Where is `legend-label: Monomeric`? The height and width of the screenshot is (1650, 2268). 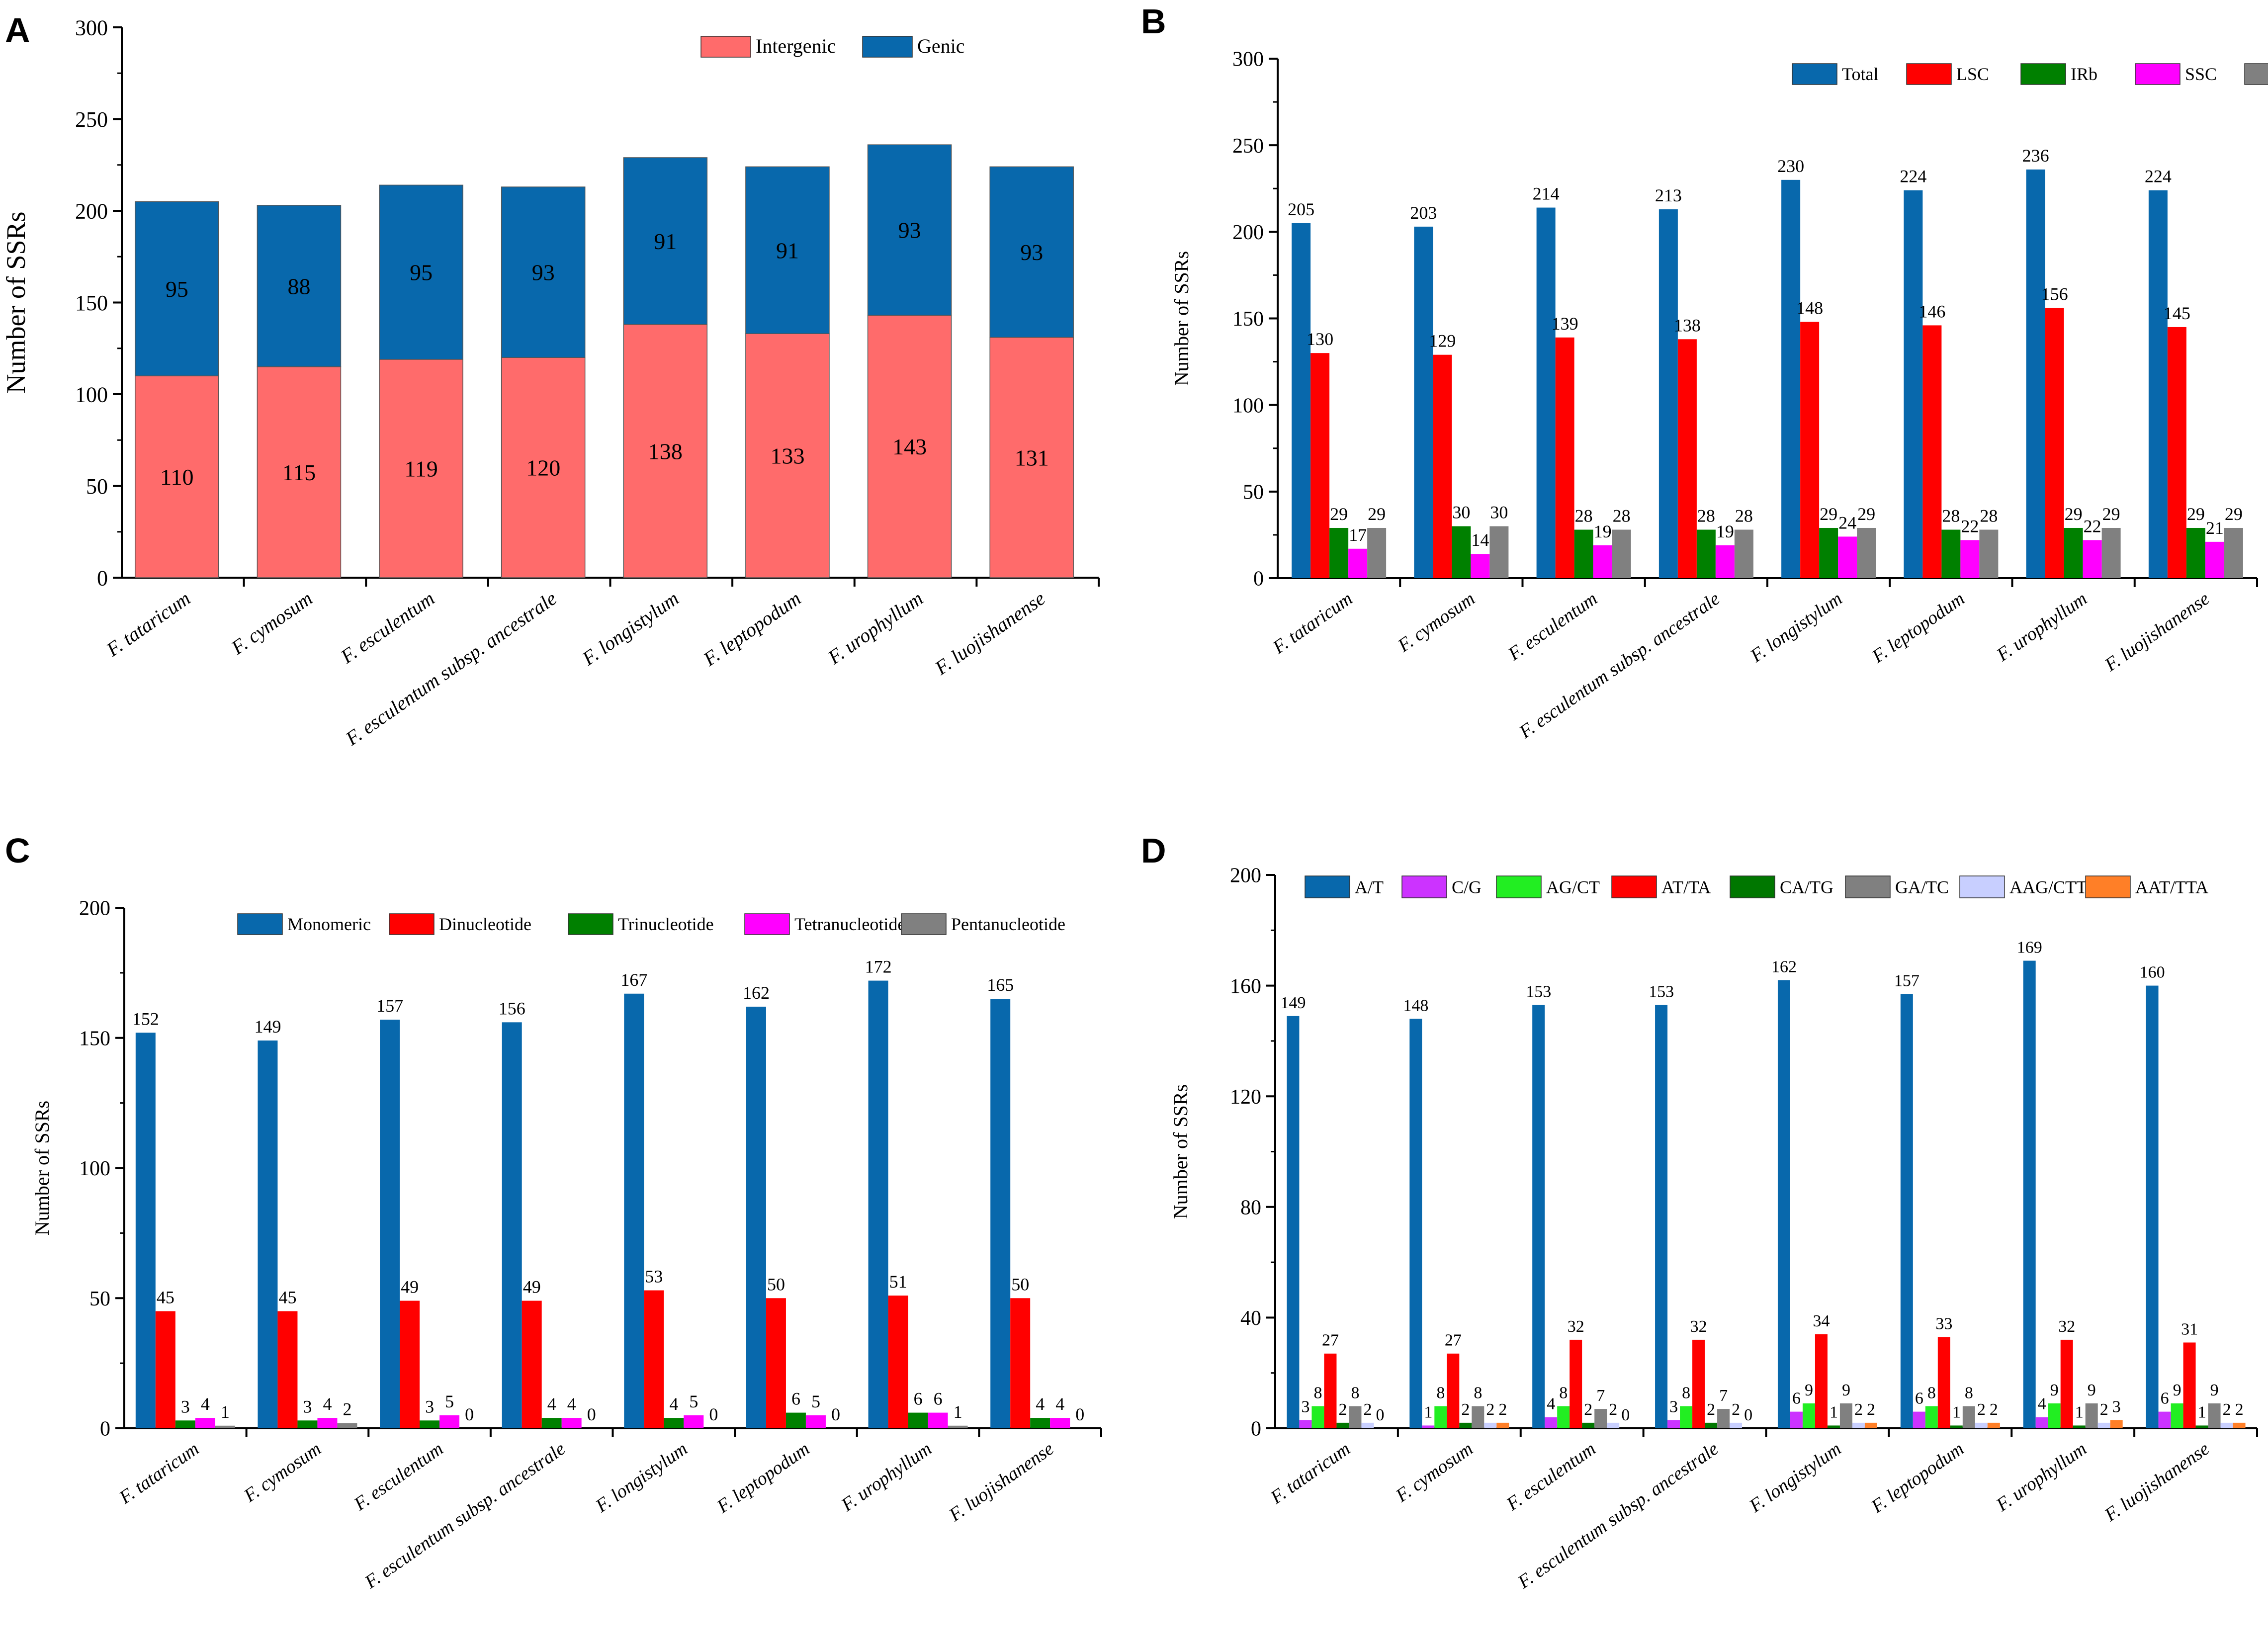 legend-label: Monomeric is located at coordinates (329, 924).